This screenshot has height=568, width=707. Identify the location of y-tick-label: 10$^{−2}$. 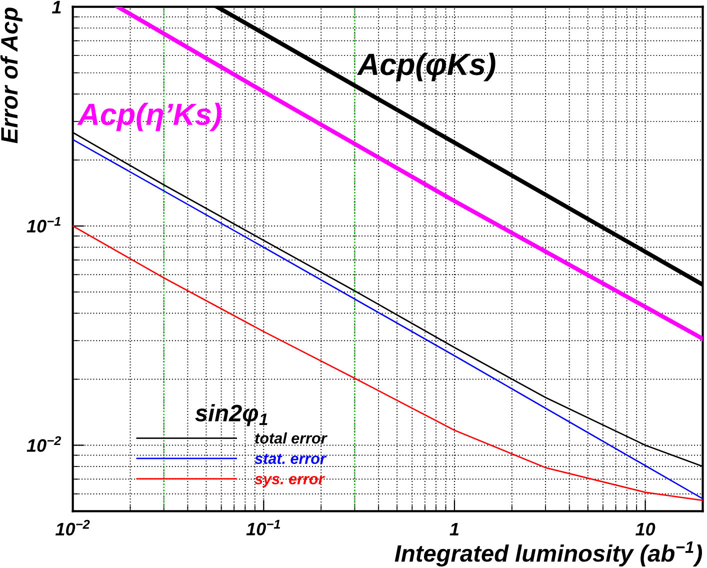
(44, 444).